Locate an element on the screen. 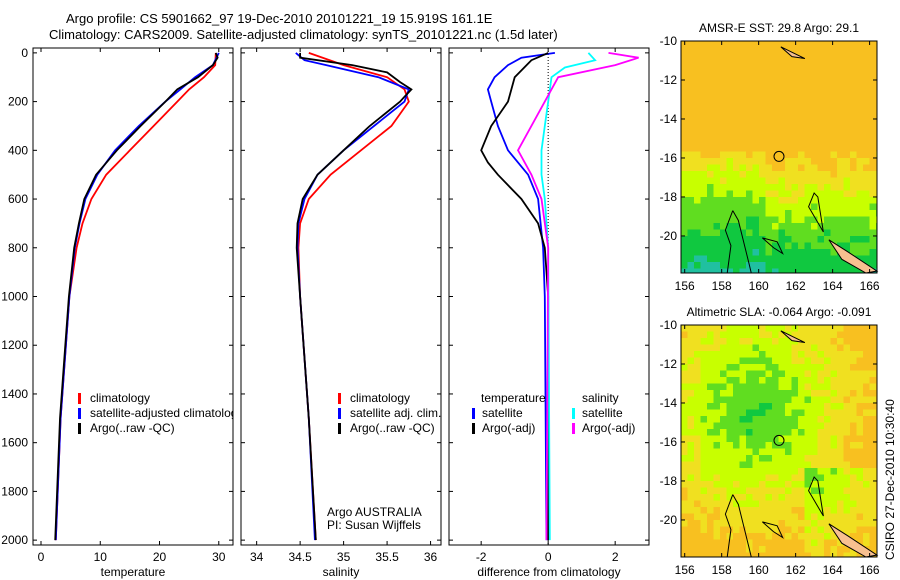 This screenshot has width=900, height=580. y-tick-label: 1400 is located at coordinates (14, 394).